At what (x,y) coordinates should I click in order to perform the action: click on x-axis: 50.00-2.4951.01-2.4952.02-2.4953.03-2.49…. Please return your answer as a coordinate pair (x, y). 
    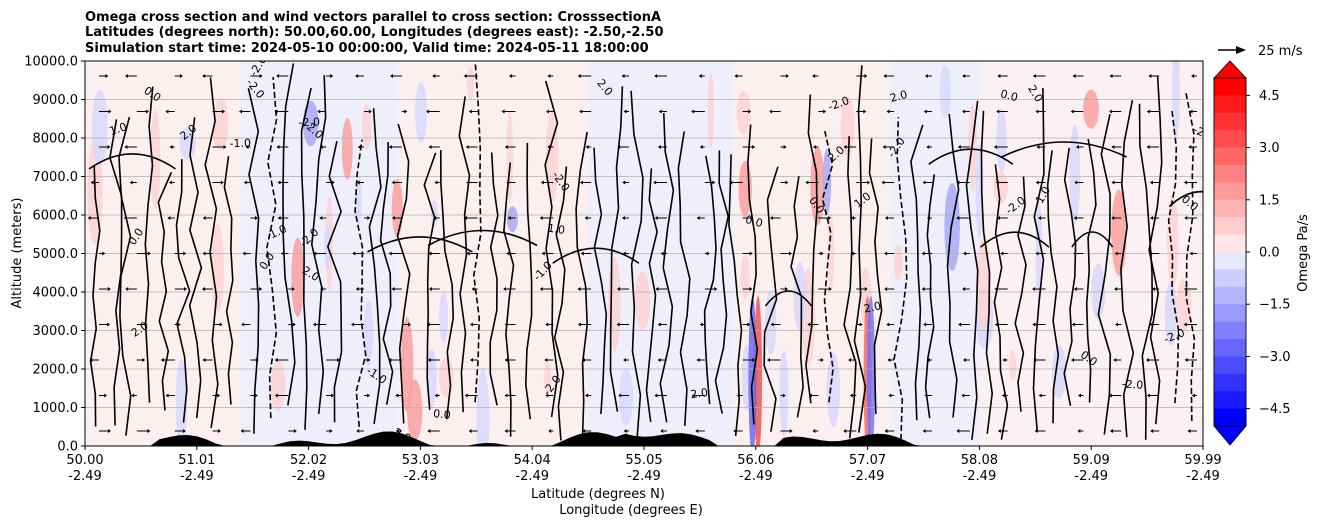
    Looking at the image, I should click on (644, 465).